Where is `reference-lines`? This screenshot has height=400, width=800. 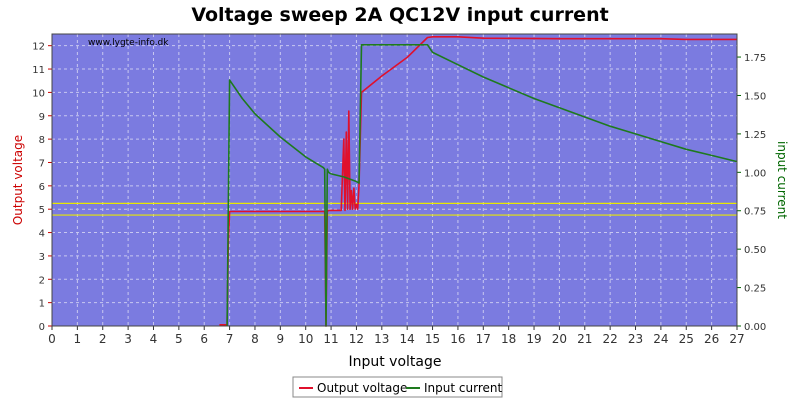
reference-lines is located at coordinates (394, 209).